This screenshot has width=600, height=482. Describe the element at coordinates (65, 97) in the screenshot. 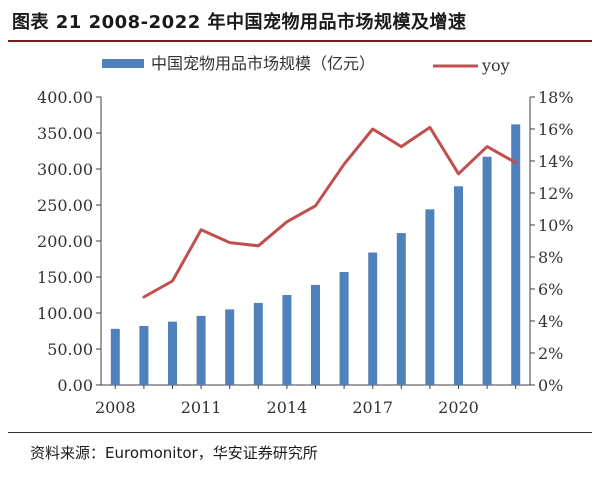

I see `left-tick-label: 400.00` at that location.